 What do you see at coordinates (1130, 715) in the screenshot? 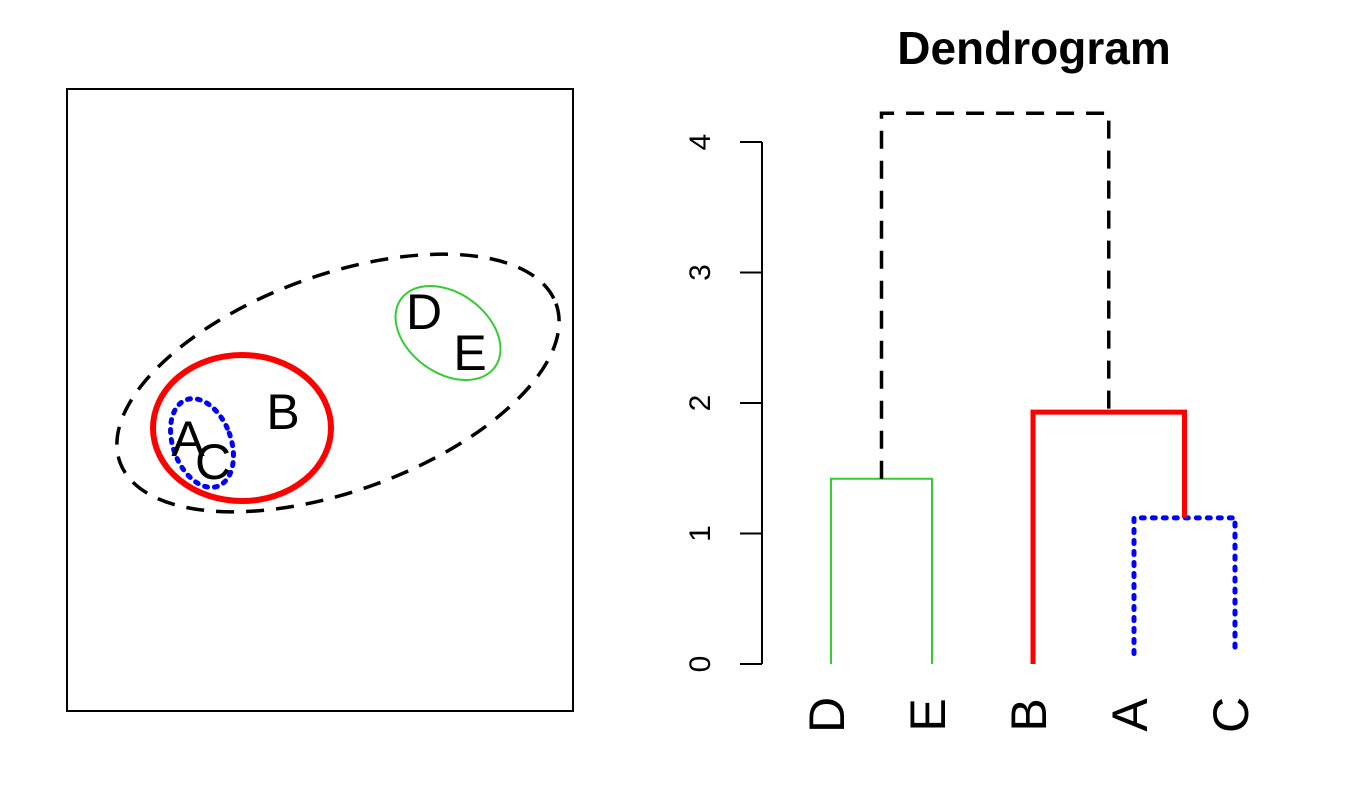
I see `leaf-label-a: A` at bounding box center [1130, 715].